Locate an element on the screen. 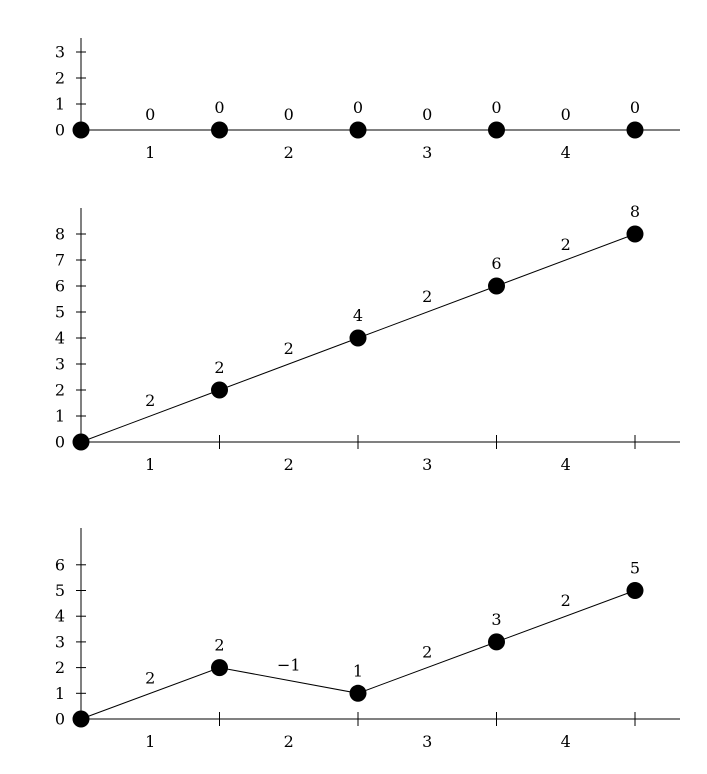  point-label: 4 is located at coordinates (358, 315).